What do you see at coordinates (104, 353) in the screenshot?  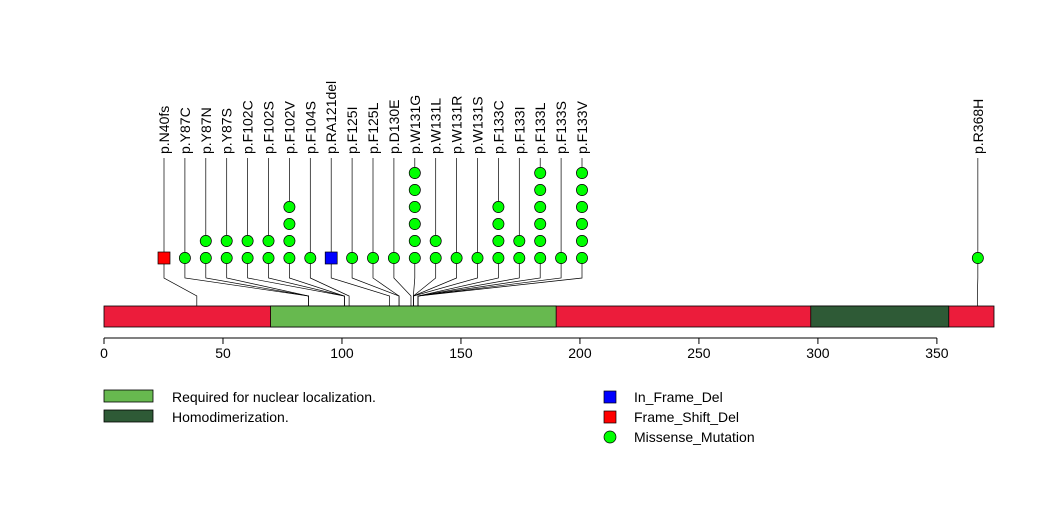 I see `x-tick-label: 0` at bounding box center [104, 353].